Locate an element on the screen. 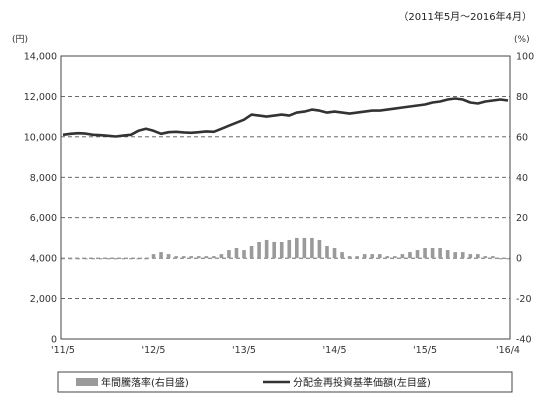 Image resolution: width=542 pixels, height=398 pixels. line-series is located at coordinates (285, 117).